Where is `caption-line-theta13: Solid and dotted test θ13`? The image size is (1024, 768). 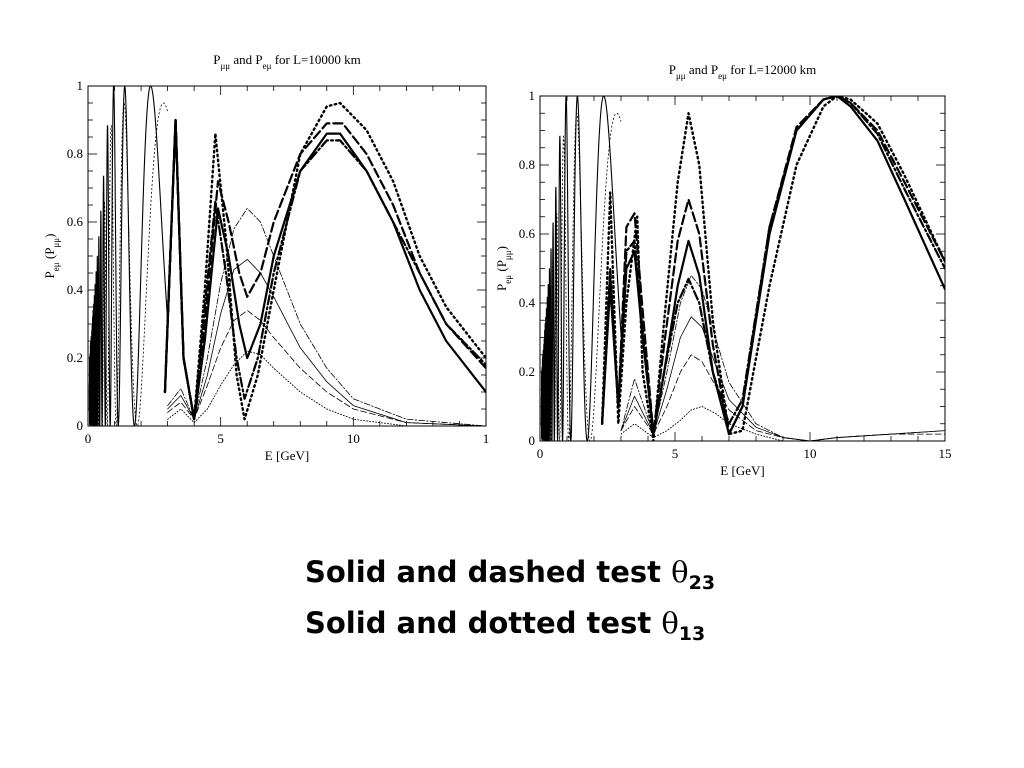
caption-line-theta13: Solid and dotted test θ13 is located at coordinates (605, 628).